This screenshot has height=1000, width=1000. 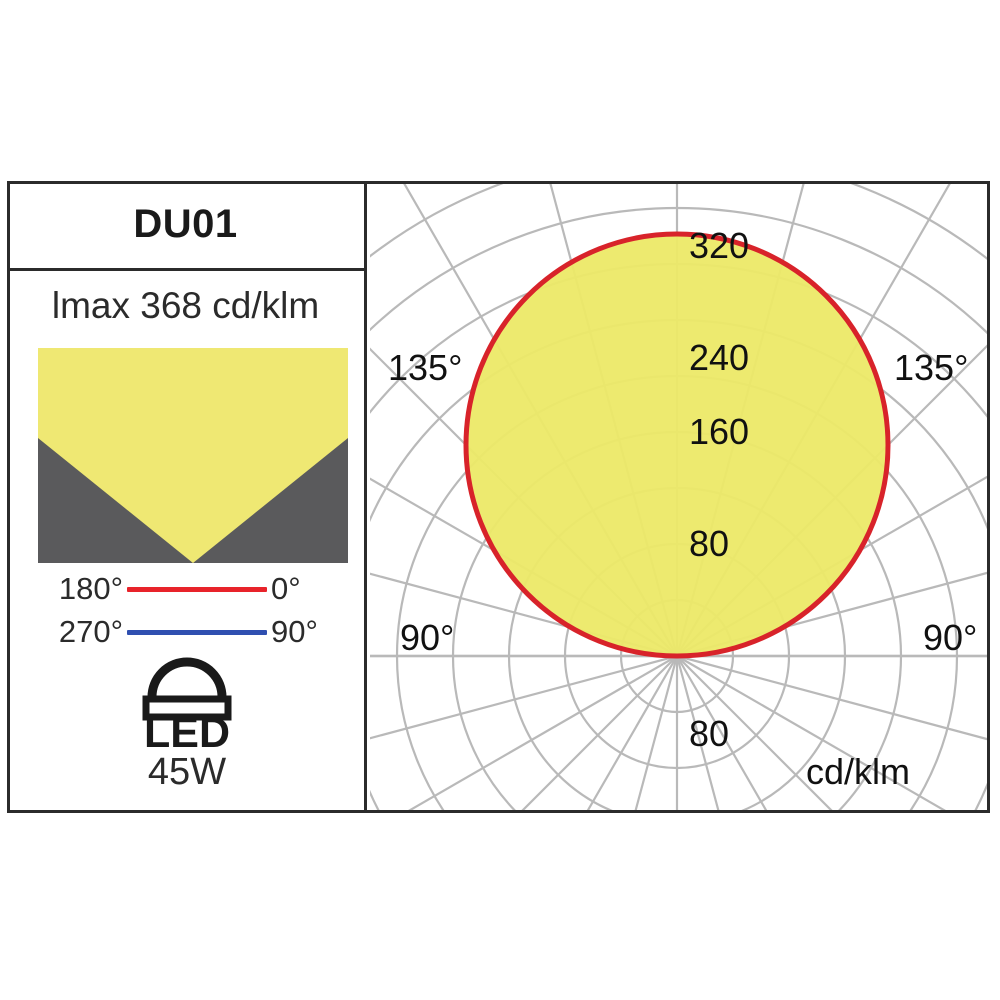 I want to click on angle-label-135-left: 135°, so click(x=425, y=367).